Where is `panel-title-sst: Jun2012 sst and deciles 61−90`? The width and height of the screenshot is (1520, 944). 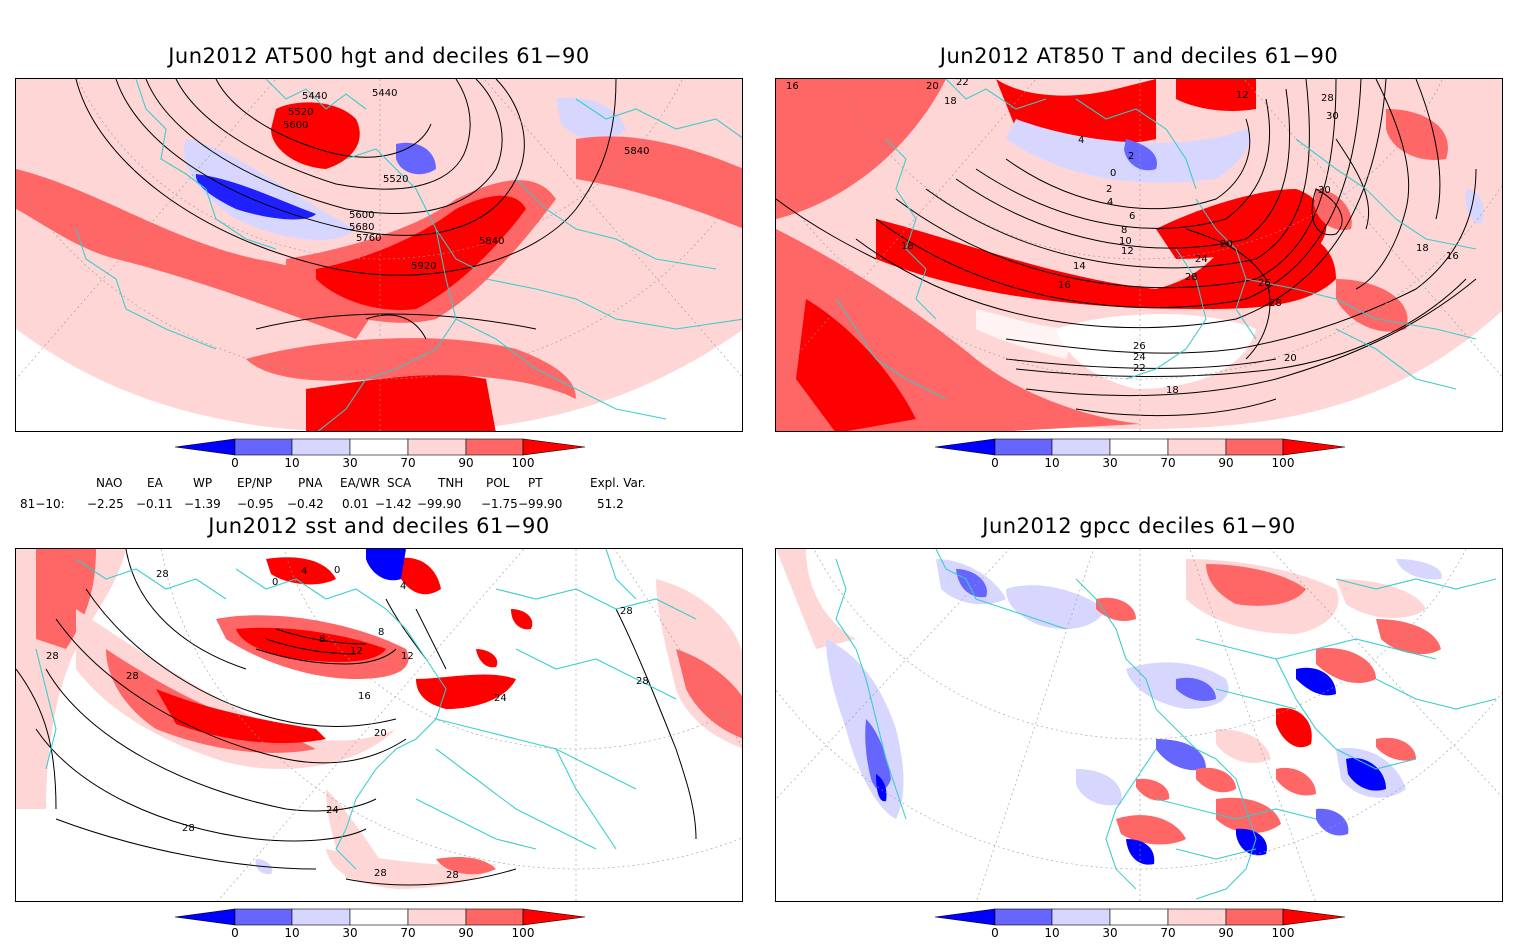 panel-title-sst: Jun2012 sst and deciles 61−90 is located at coordinates (379, 526).